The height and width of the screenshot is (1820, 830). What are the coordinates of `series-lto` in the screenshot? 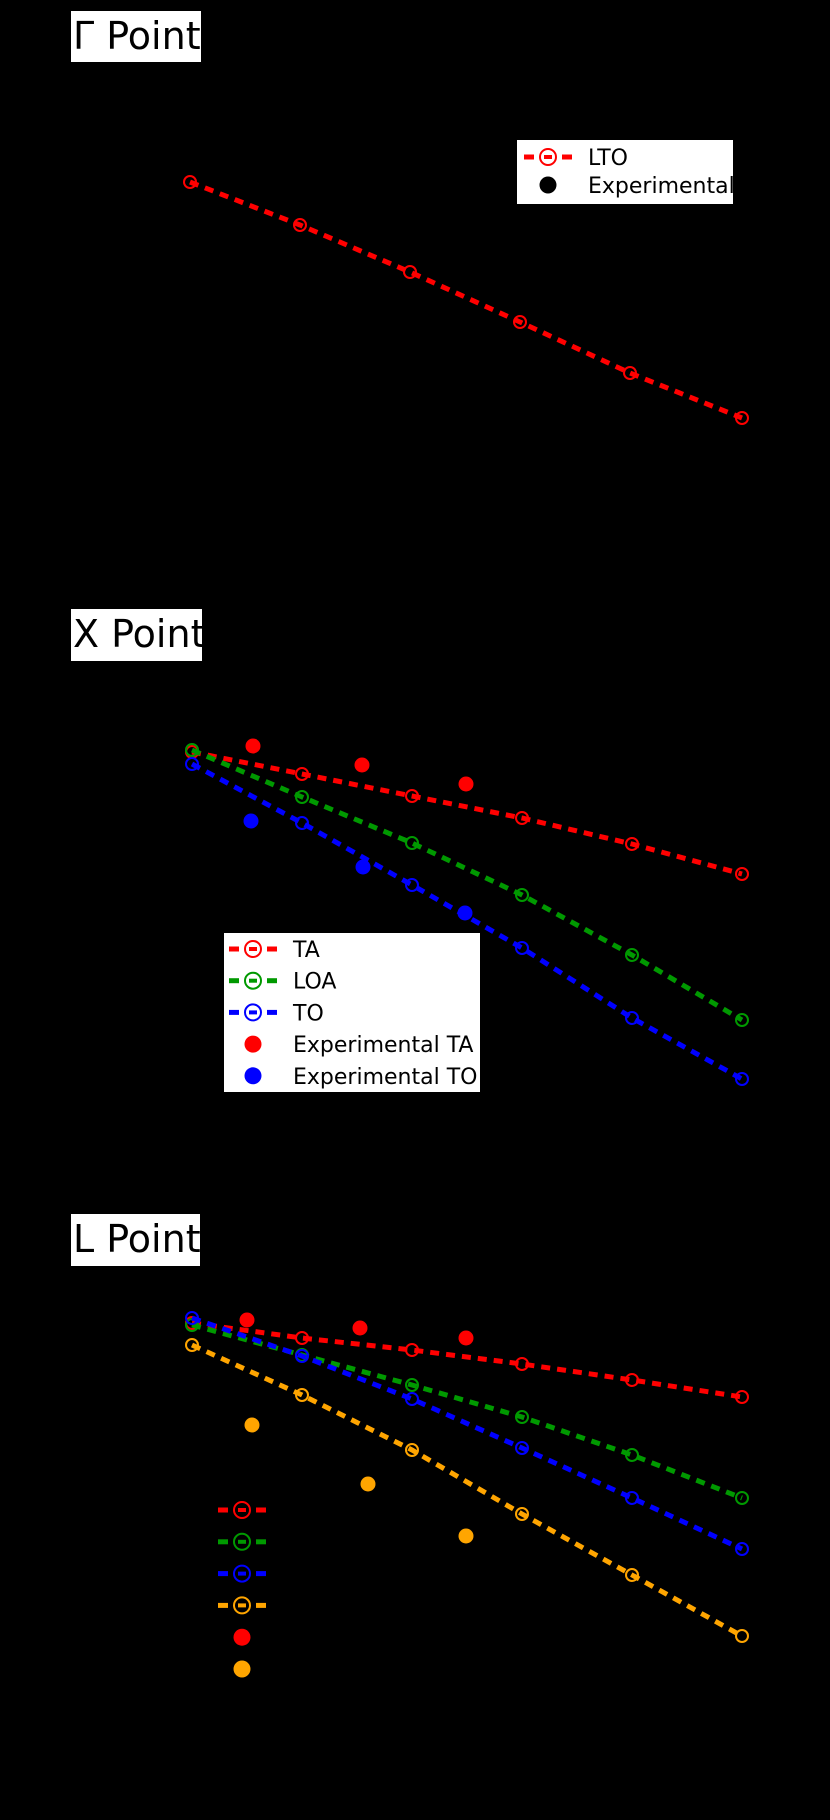 It's located at (466, 300).